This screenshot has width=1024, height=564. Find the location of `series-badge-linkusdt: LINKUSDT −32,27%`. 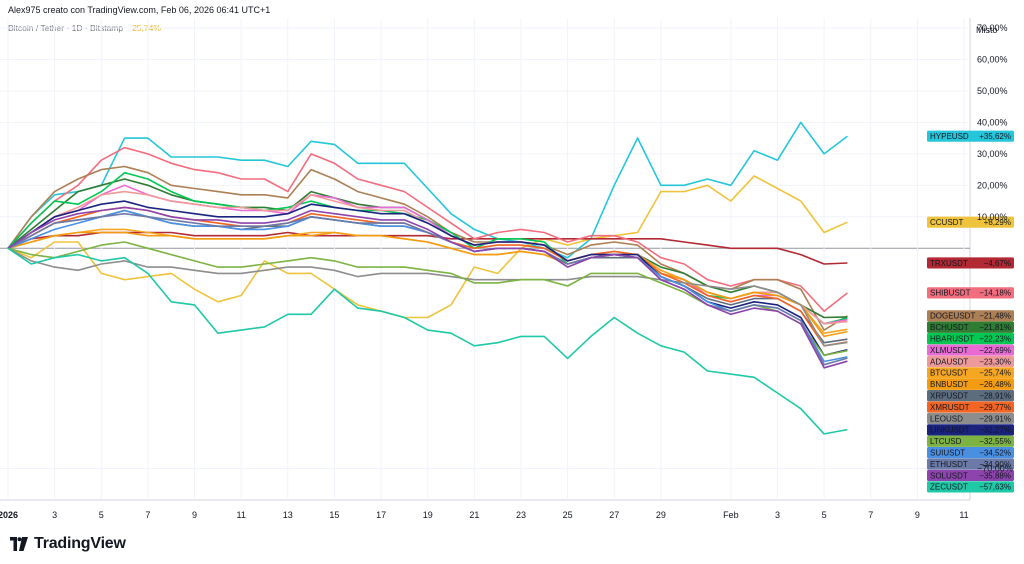

series-badge-linkusdt: LINKUSDT −32,27% is located at coordinates (970, 430).